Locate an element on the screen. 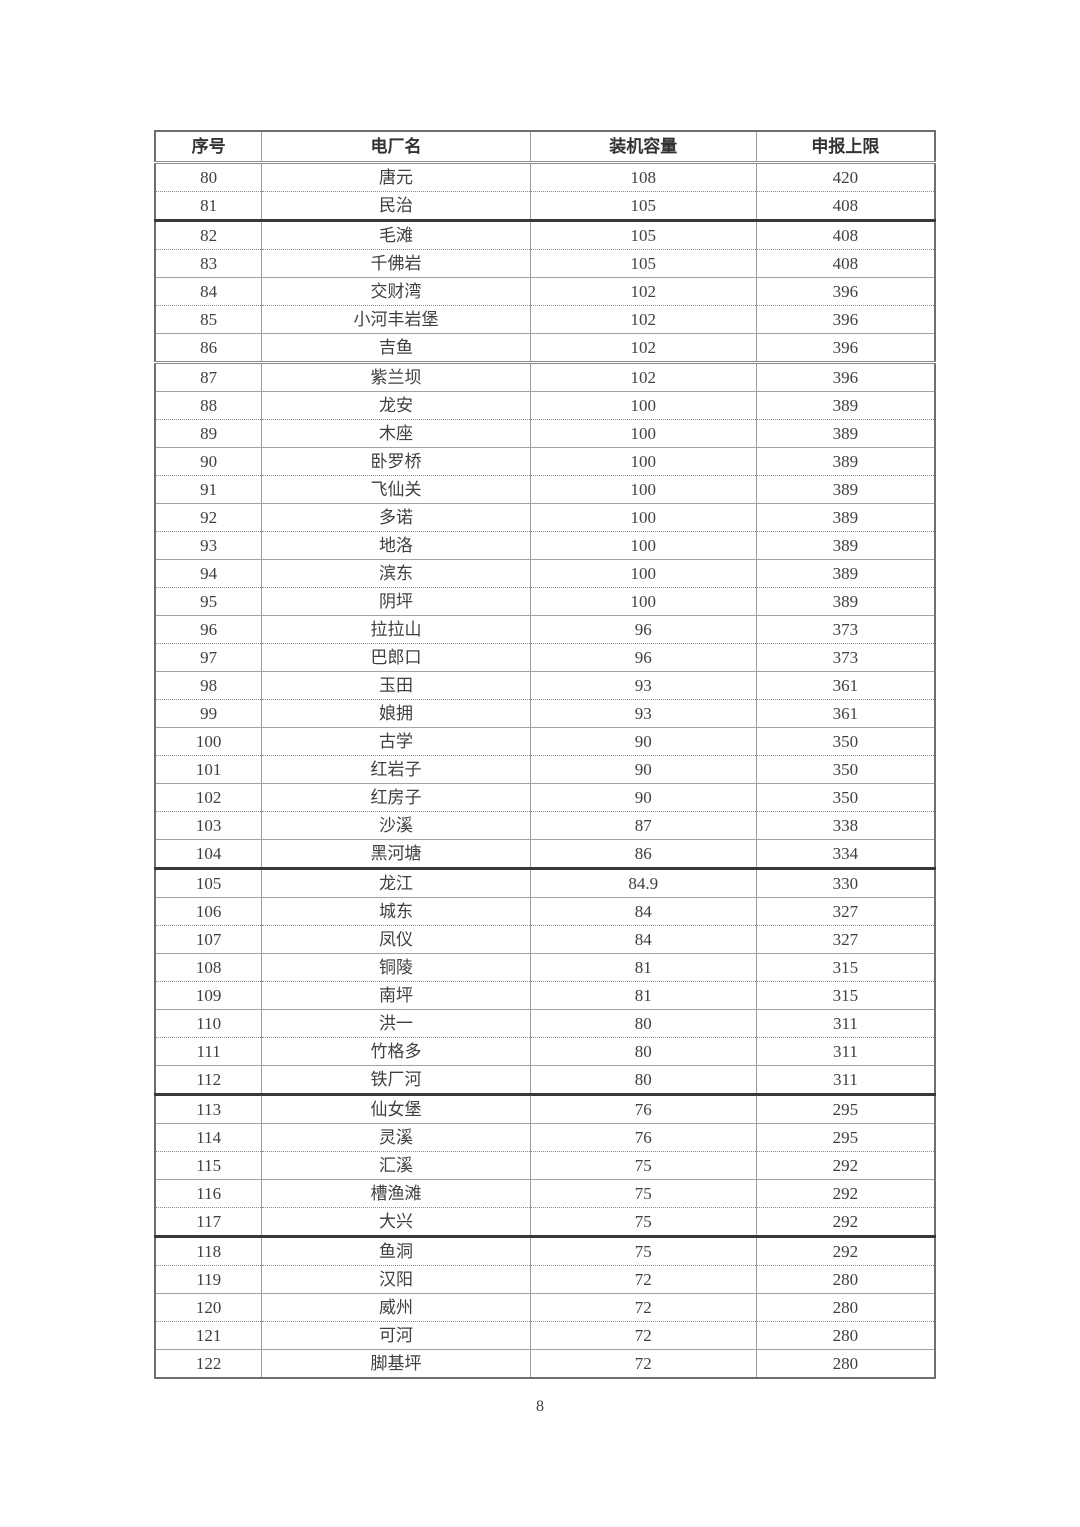 Image resolution: width=1080 pixels, height=1527 pixels. cell-plant-name: 红房子 is located at coordinates (396, 797).